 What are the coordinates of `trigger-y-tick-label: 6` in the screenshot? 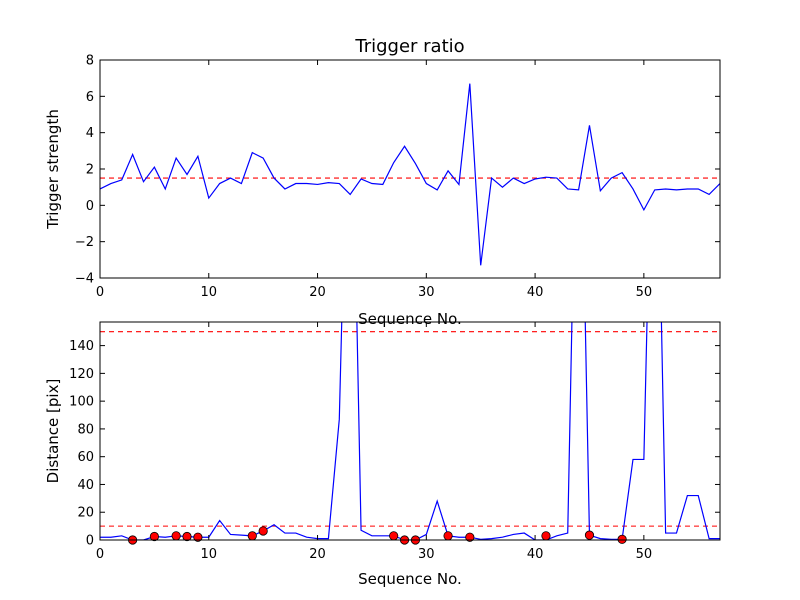 It's located at (90, 97).